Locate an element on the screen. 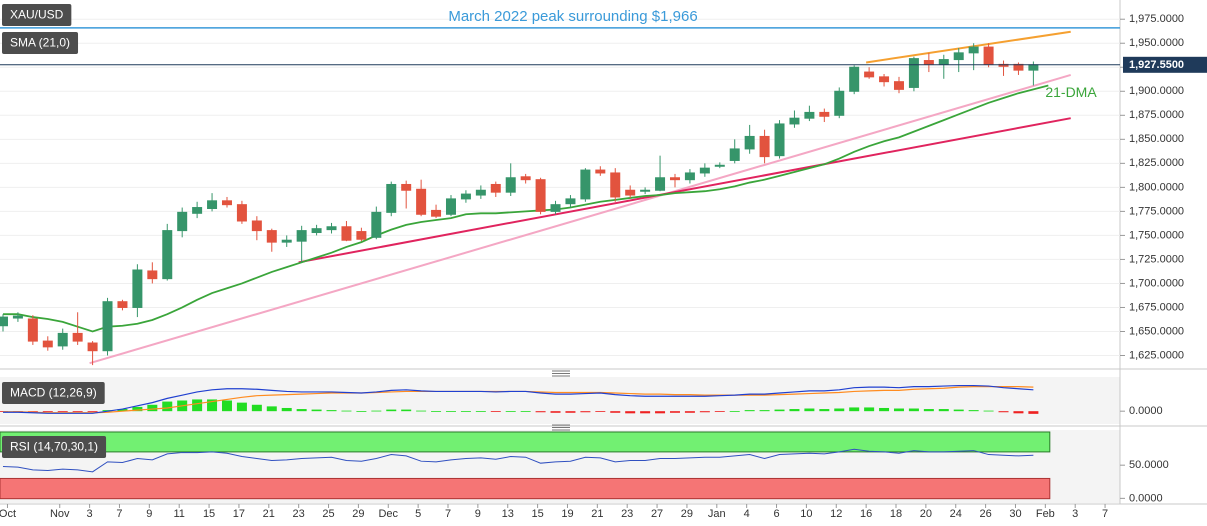 The height and width of the screenshot is (526, 1207). x-tick-label: 19 is located at coordinates (567, 514).